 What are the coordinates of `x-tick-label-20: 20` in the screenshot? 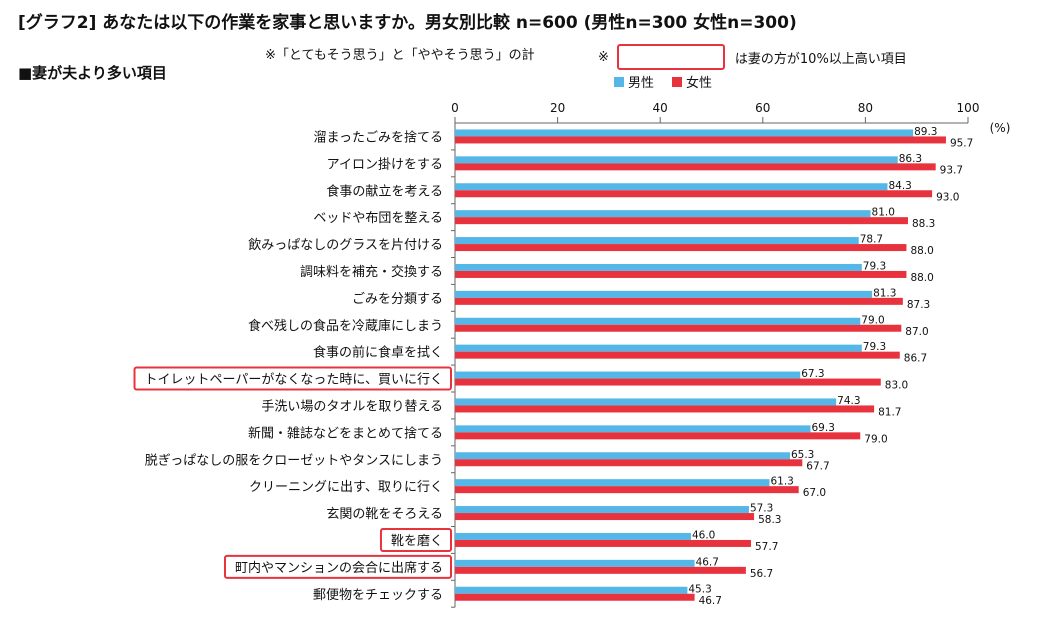 It's located at (557, 108).